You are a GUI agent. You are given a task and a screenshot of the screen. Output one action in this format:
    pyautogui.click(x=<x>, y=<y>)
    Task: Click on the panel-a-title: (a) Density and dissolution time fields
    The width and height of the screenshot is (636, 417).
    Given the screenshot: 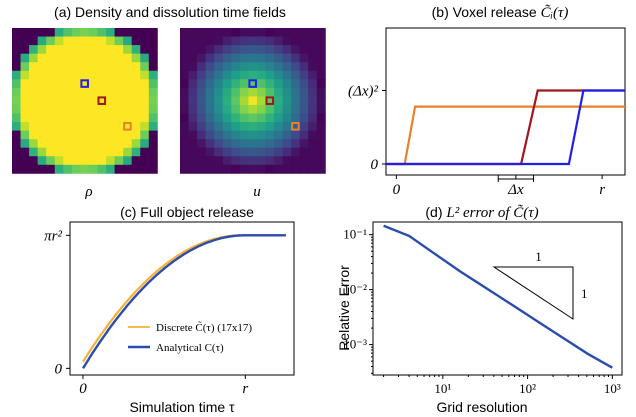 What is the action you would take?
    pyautogui.click(x=170, y=12)
    